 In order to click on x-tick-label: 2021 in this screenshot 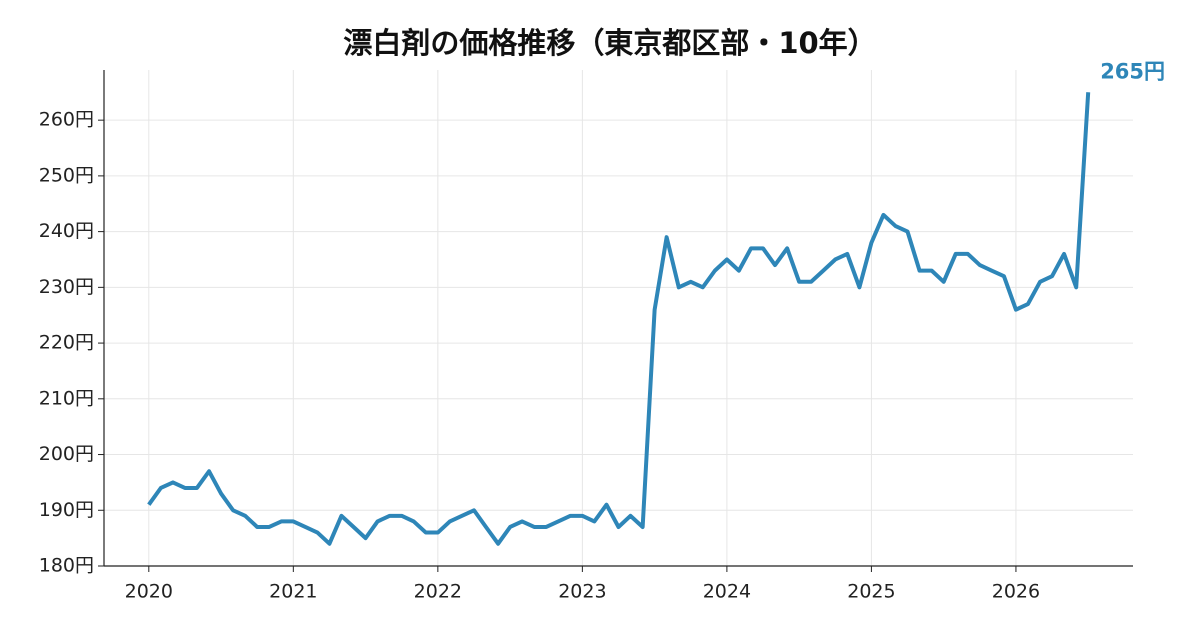, I will do `click(293, 592)`.